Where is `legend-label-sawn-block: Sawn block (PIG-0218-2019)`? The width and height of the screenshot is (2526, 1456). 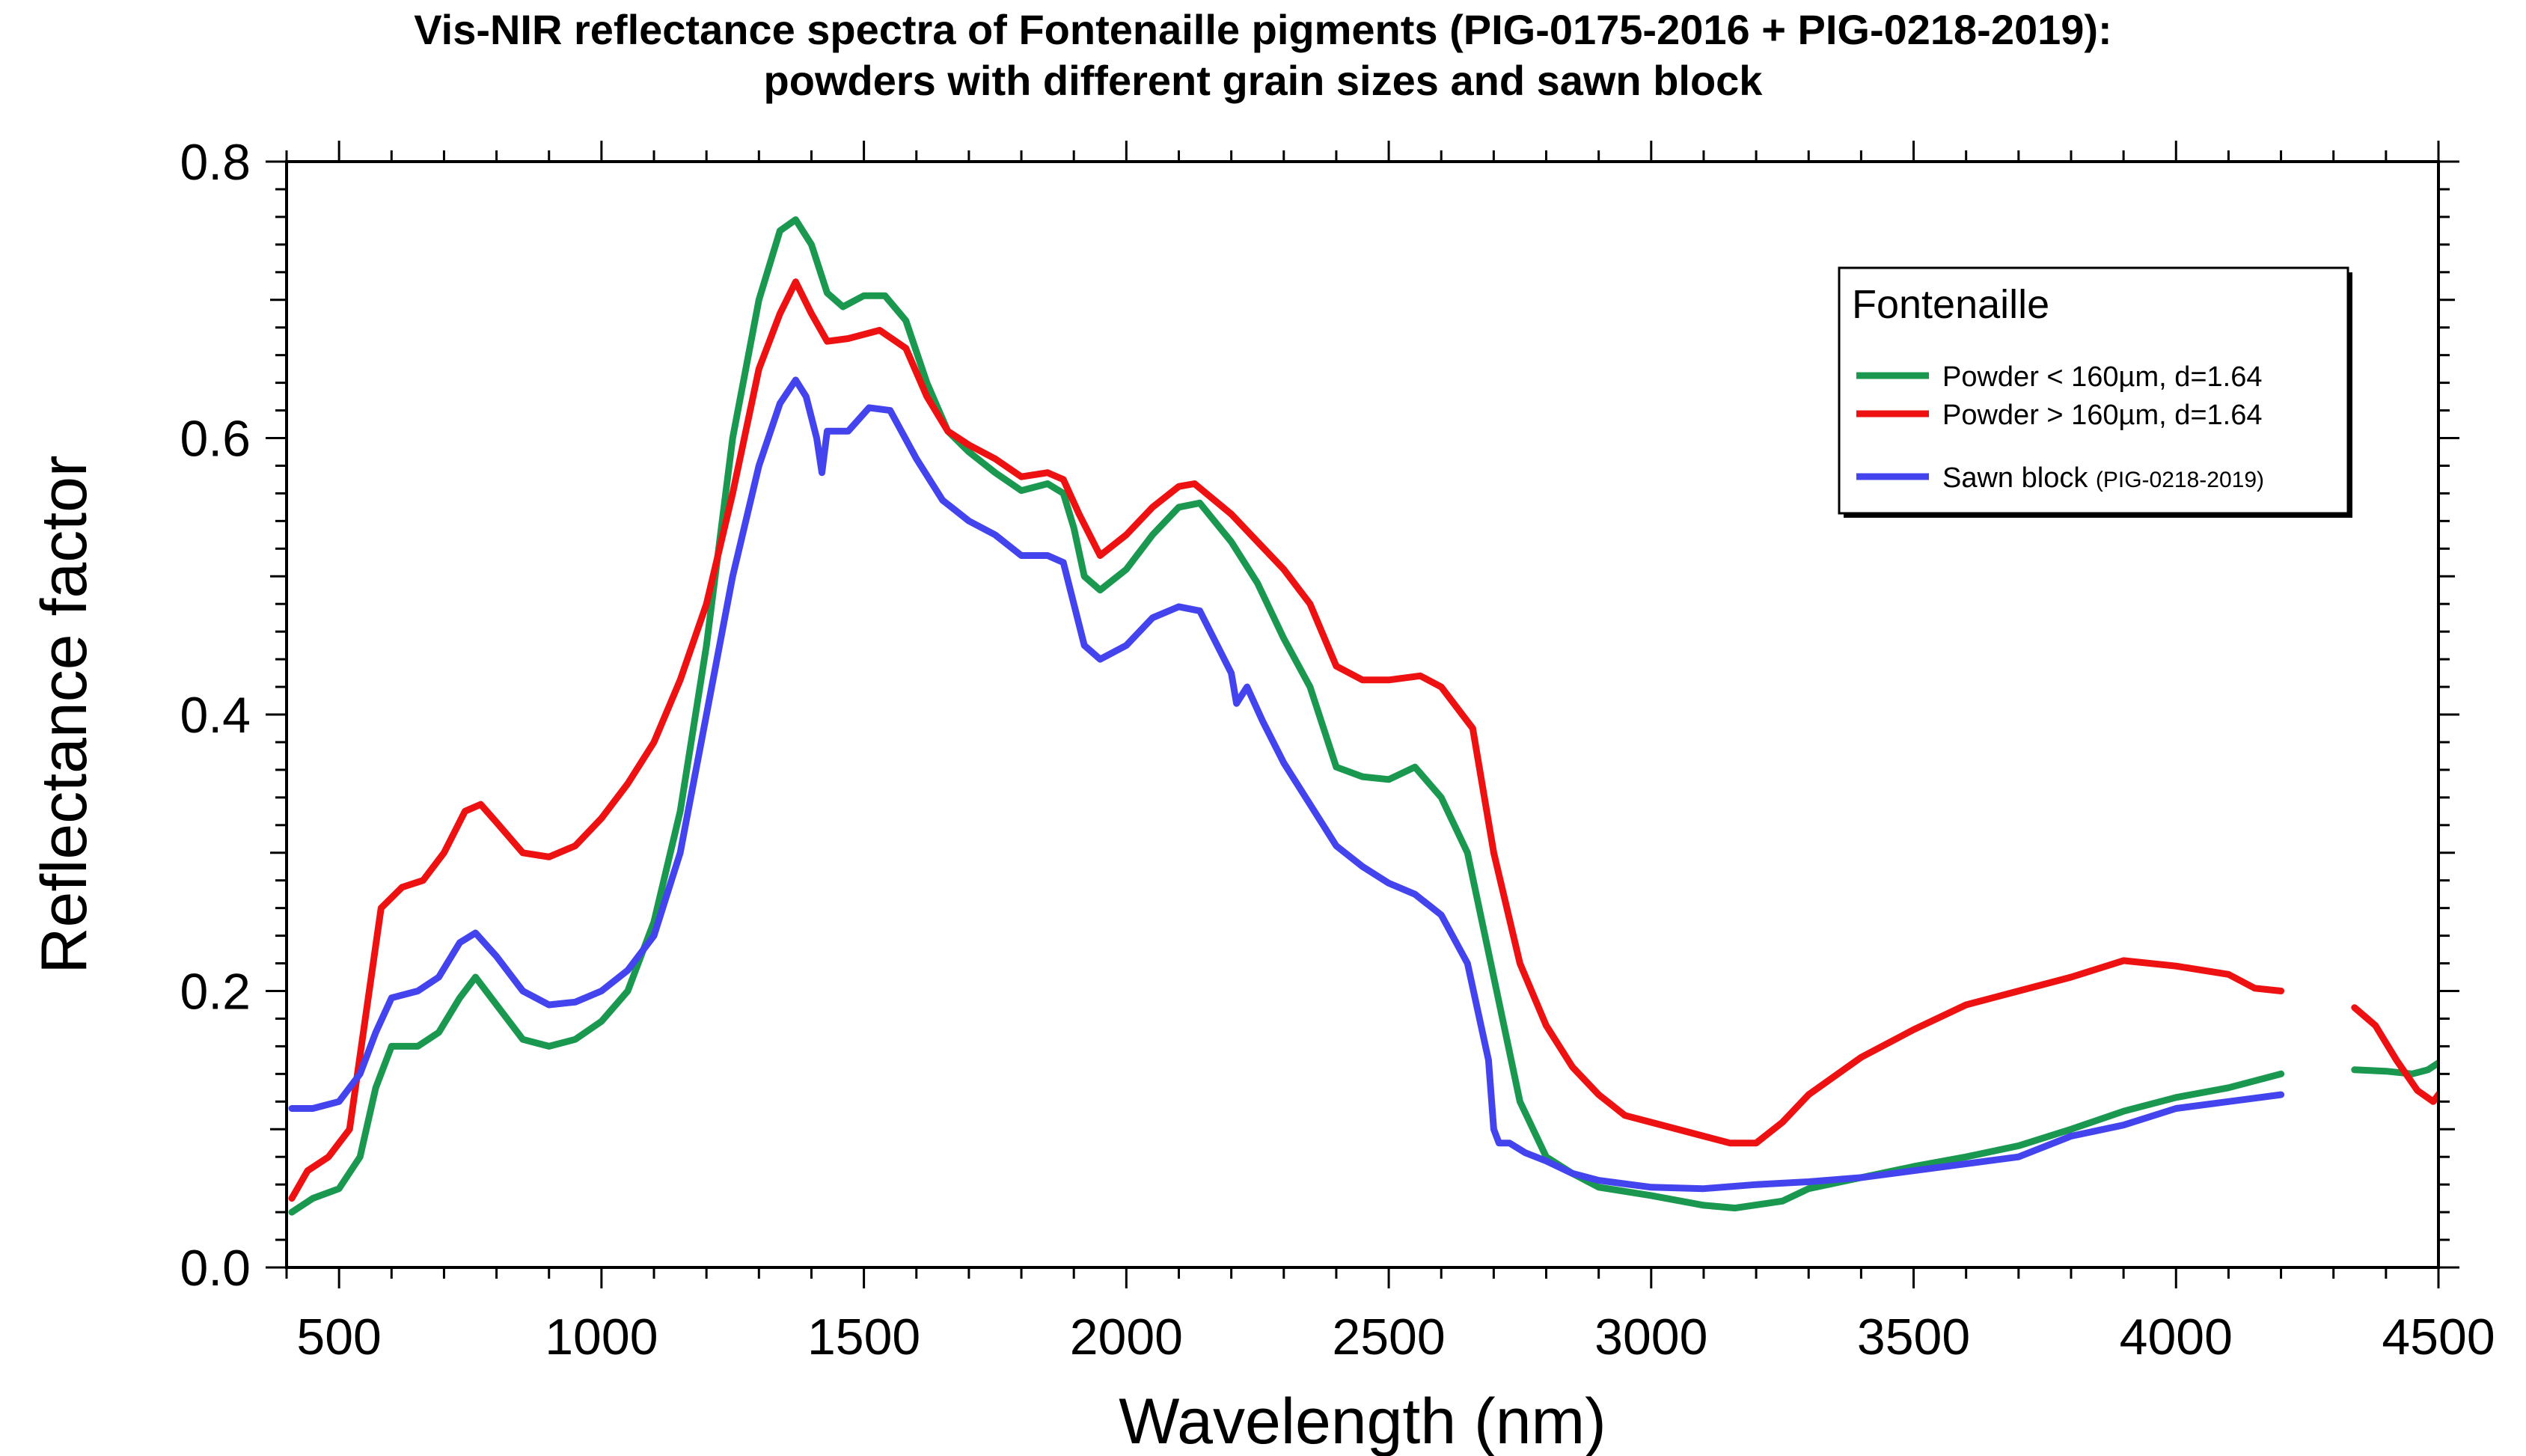
legend-label-sawn-block: Sawn block (PIG-0218-2019) is located at coordinates (2103, 478).